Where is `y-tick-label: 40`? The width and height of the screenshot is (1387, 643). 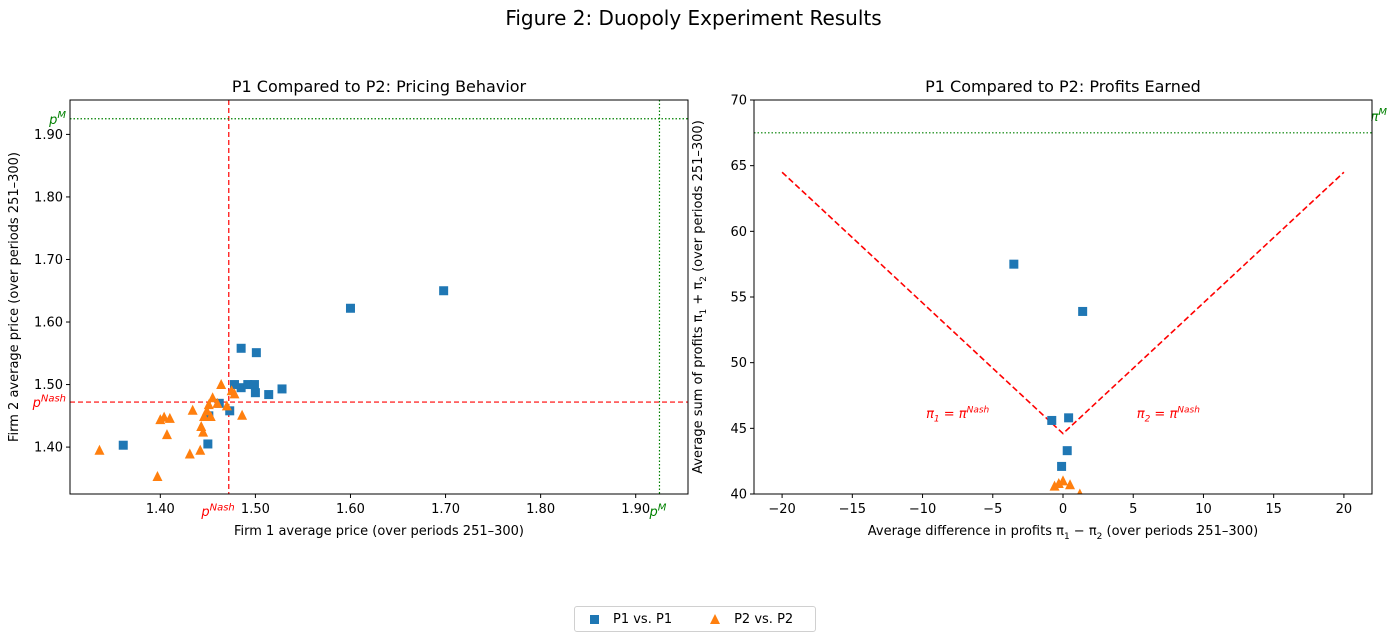
y-tick-label: 40 is located at coordinates (738, 495).